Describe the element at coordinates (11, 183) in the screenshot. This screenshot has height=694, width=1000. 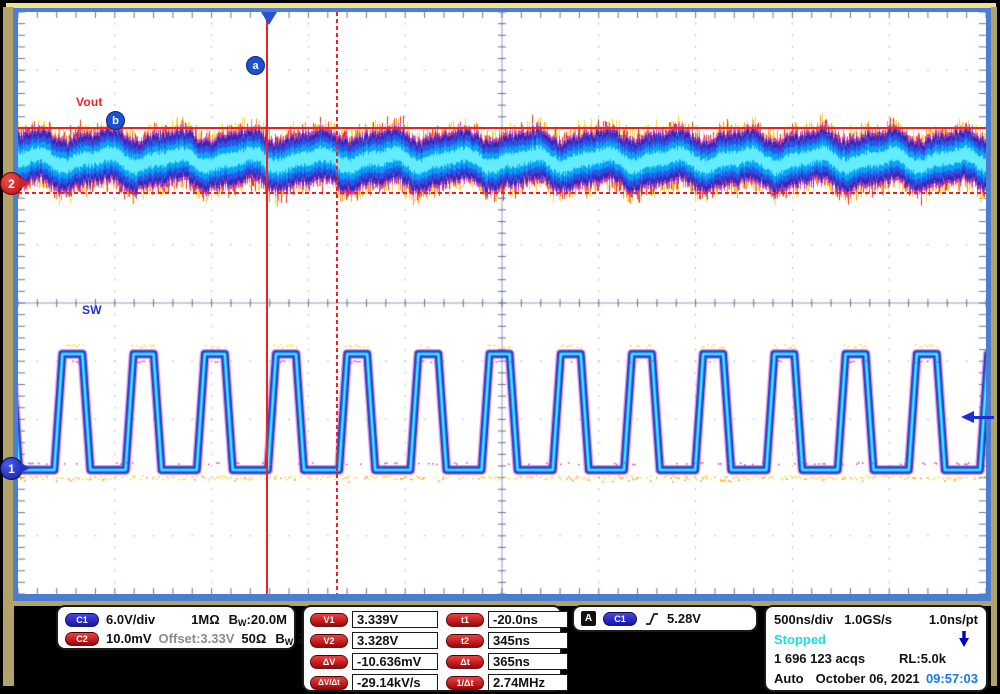
I see `channel2-badge: 2` at that location.